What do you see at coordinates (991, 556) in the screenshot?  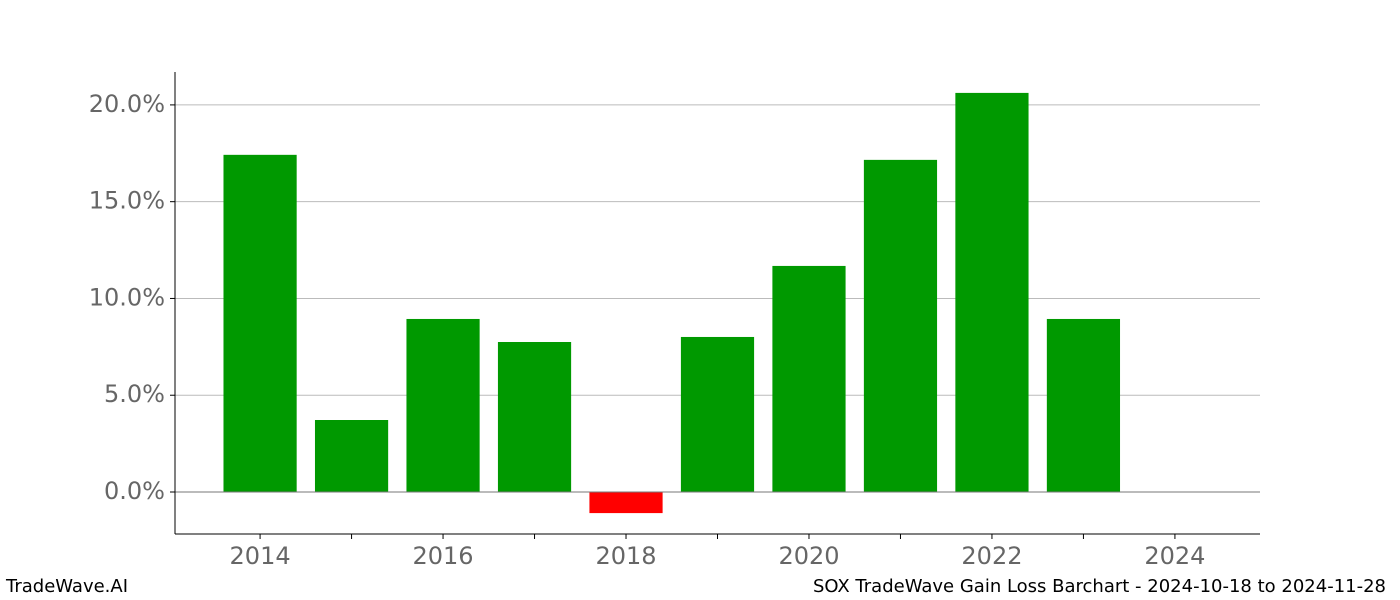 I see `x-tick-label: 2022` at bounding box center [991, 556].